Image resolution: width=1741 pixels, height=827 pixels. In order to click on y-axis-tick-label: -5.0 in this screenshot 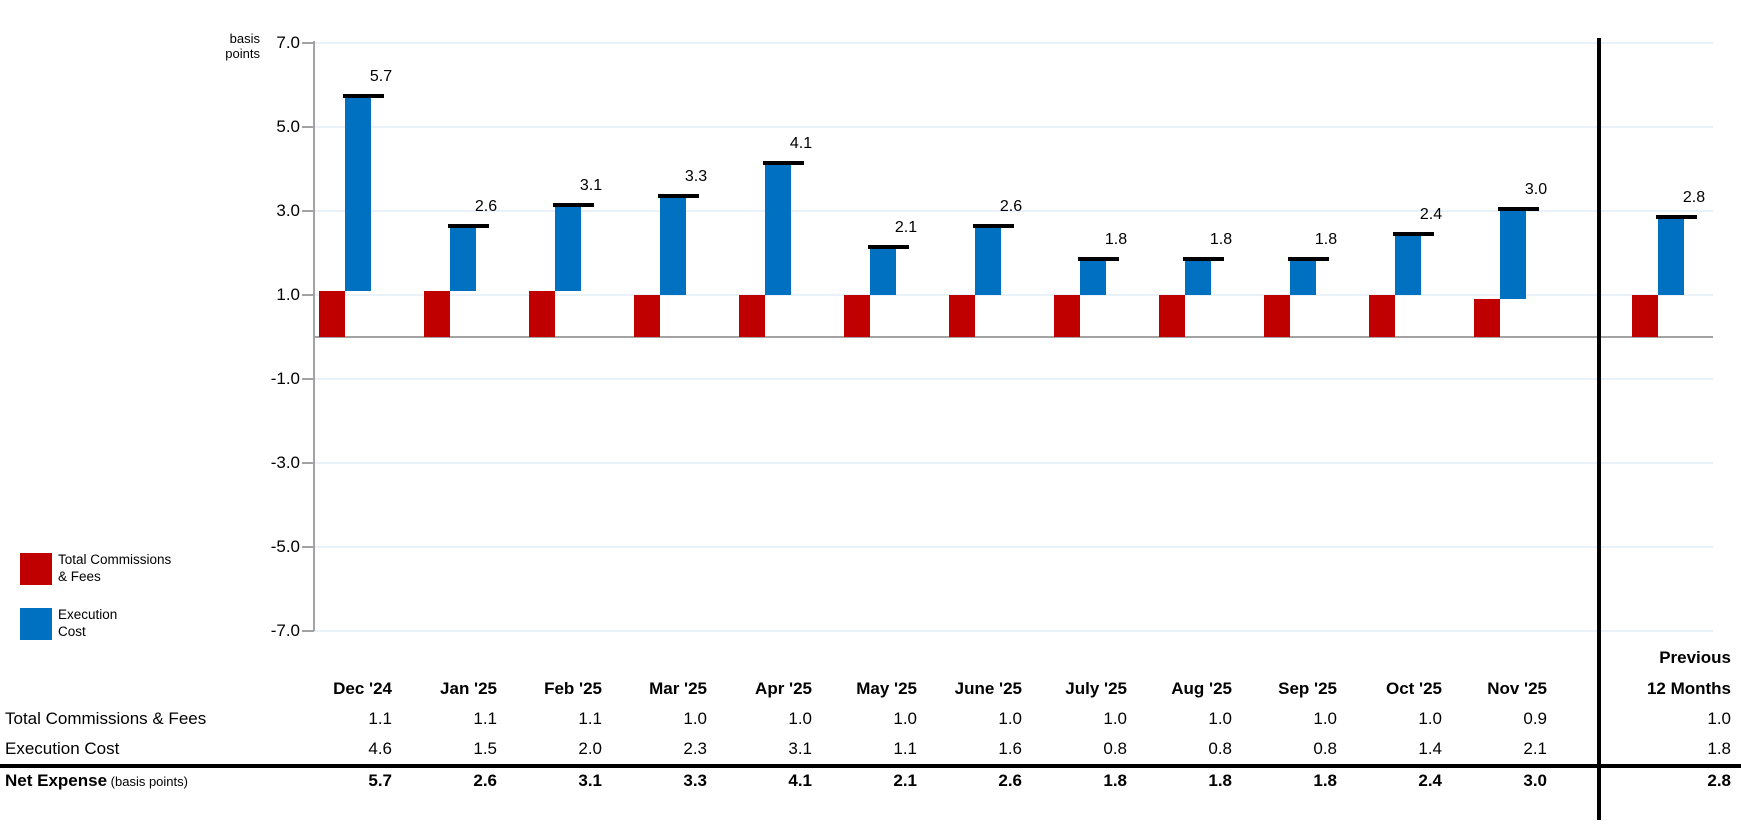, I will do `click(285, 546)`.